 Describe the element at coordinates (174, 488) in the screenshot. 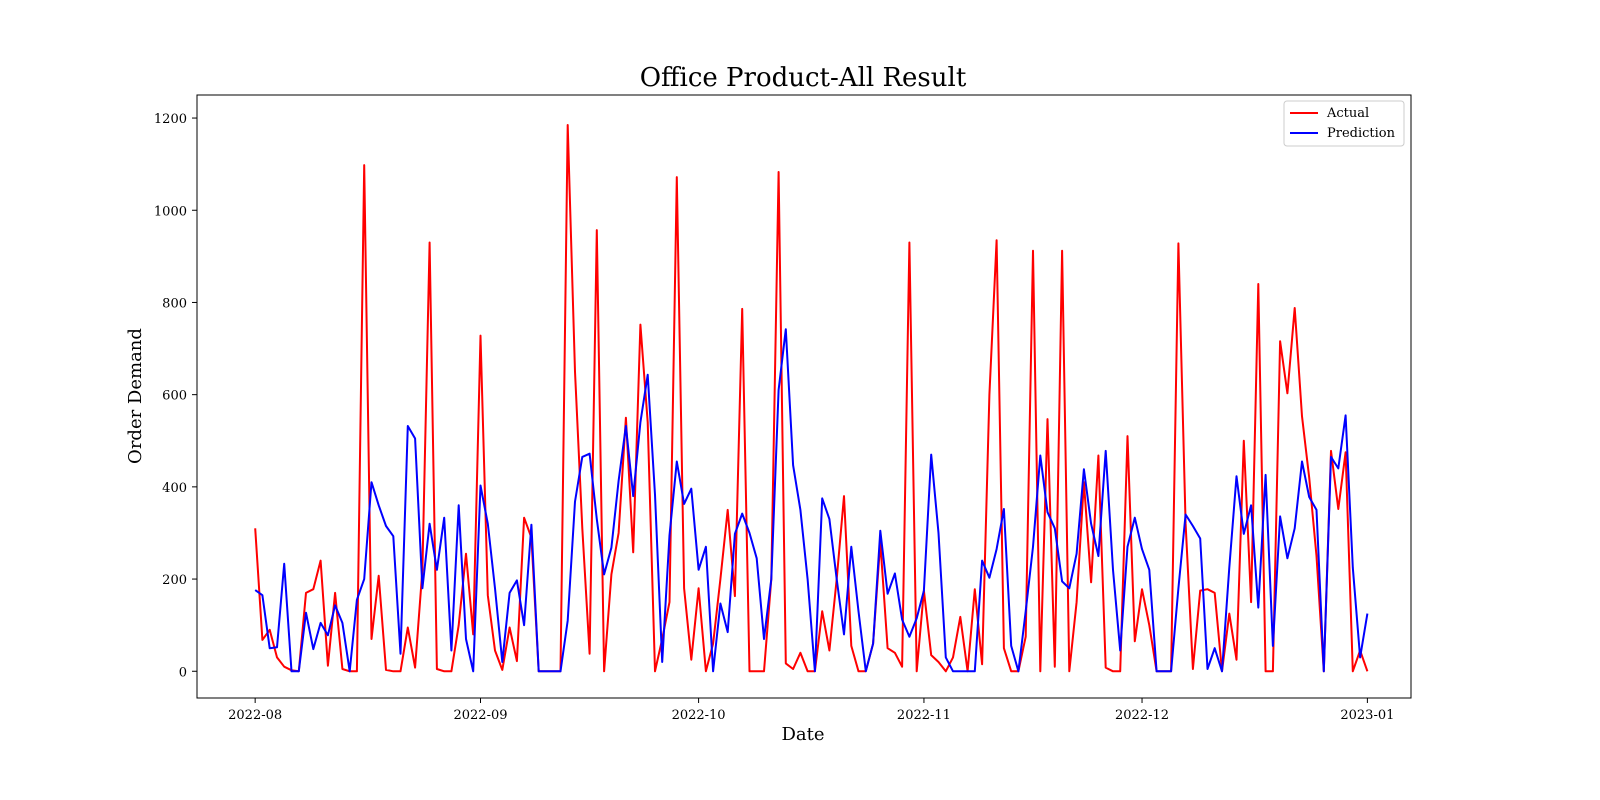

I see `y-tick-label: 400` at that location.